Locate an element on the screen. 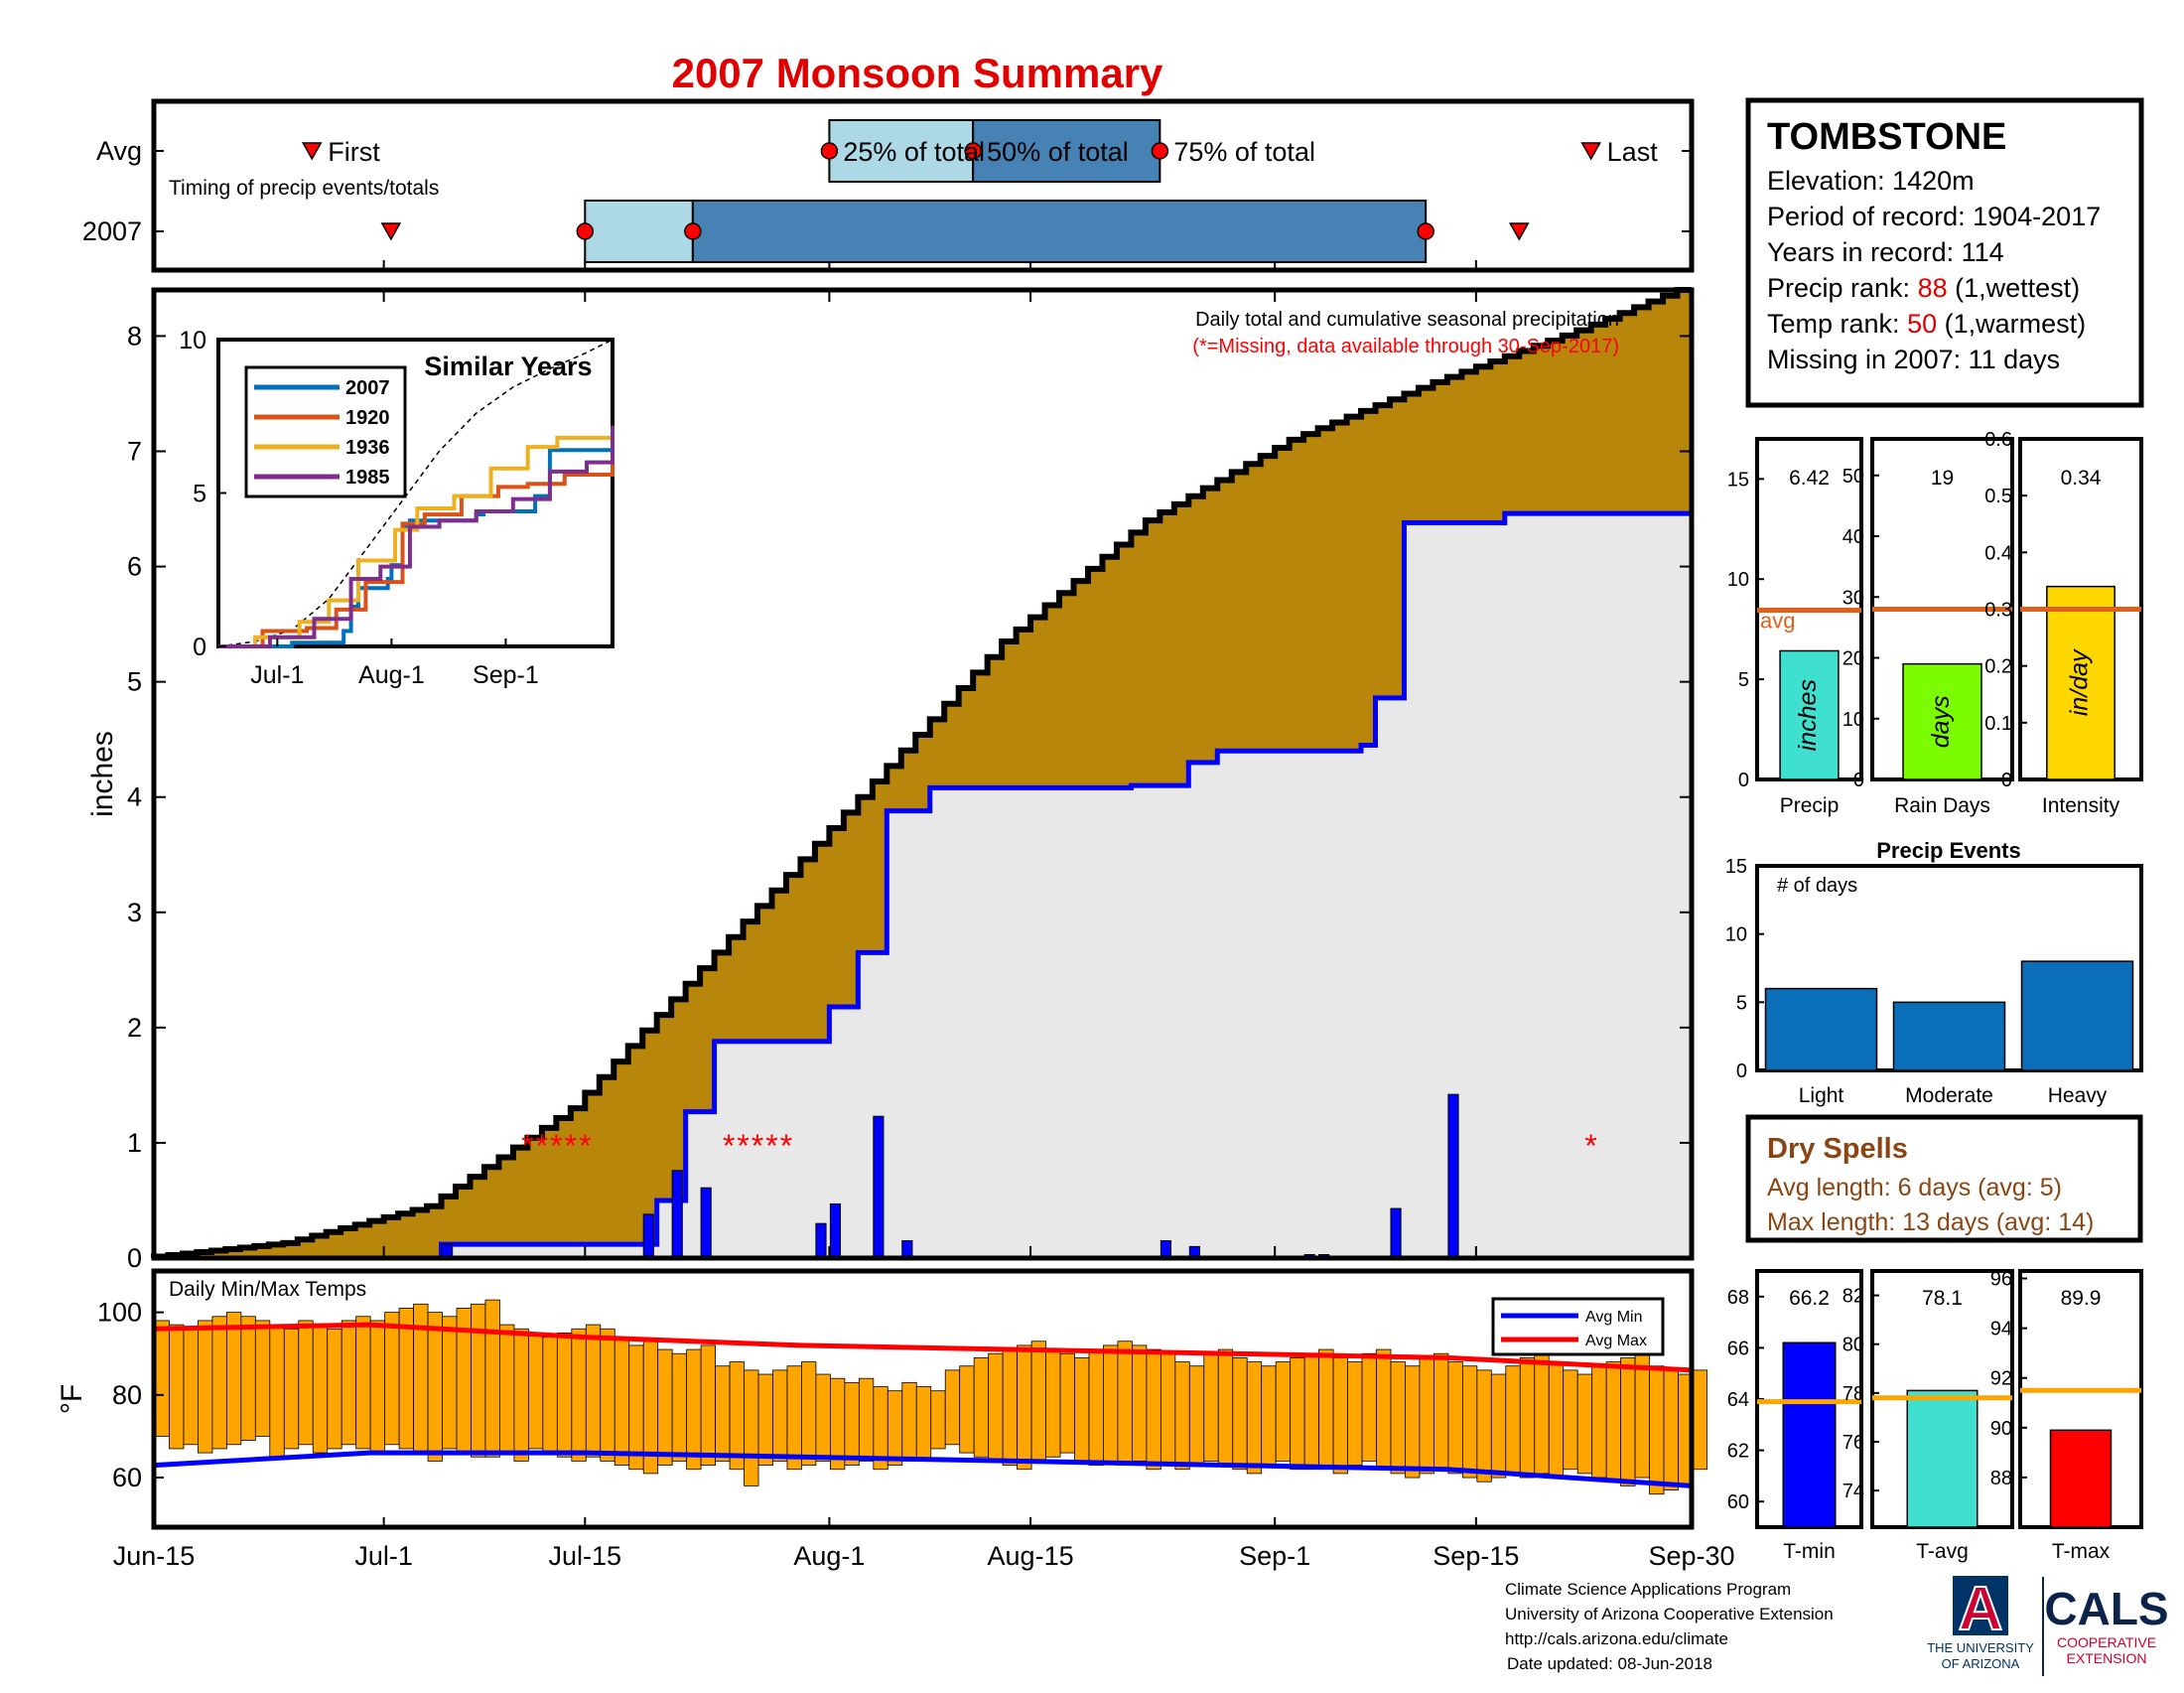 The width and height of the screenshot is (2184, 1693). events-y-tick-label: 15 is located at coordinates (1736, 867).